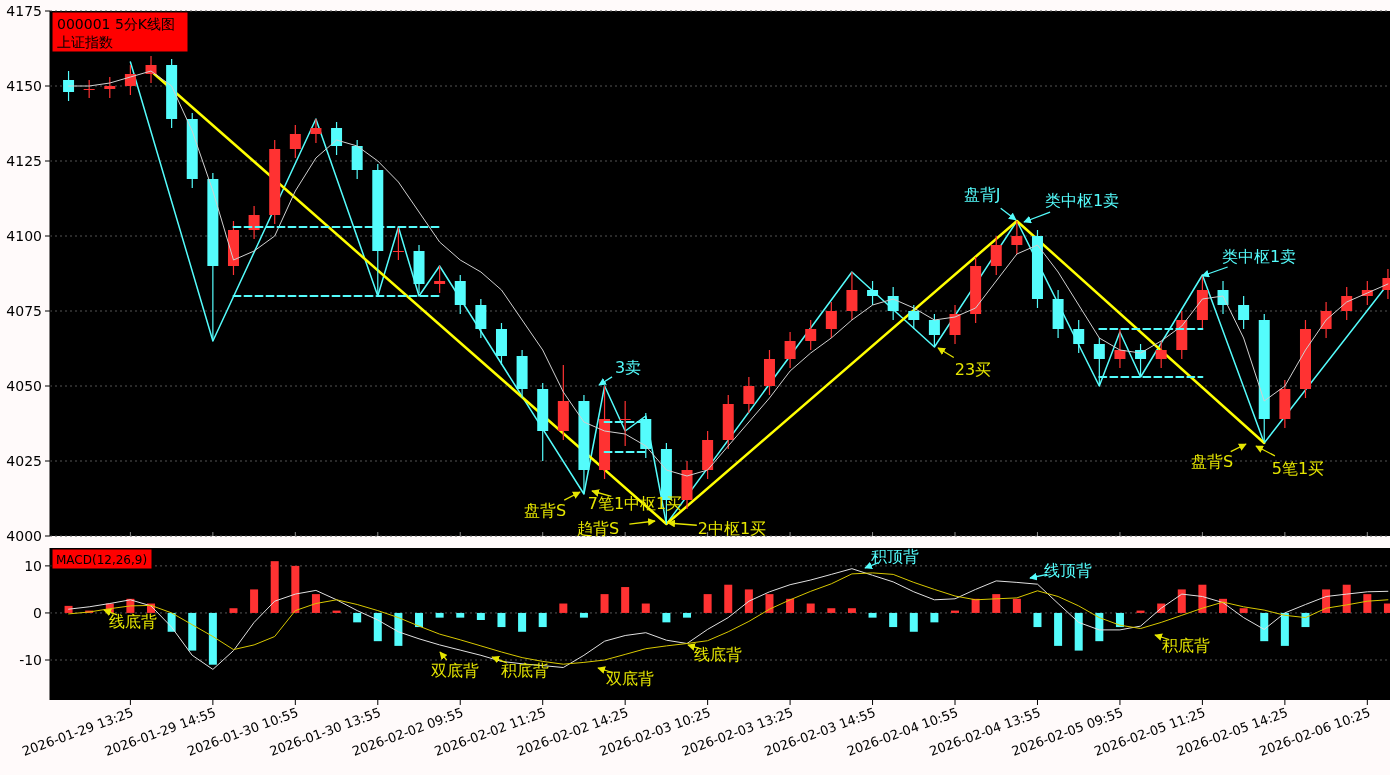 This screenshot has width=1390, height=775. I want to click on annotation: 23买, so click(973, 369).